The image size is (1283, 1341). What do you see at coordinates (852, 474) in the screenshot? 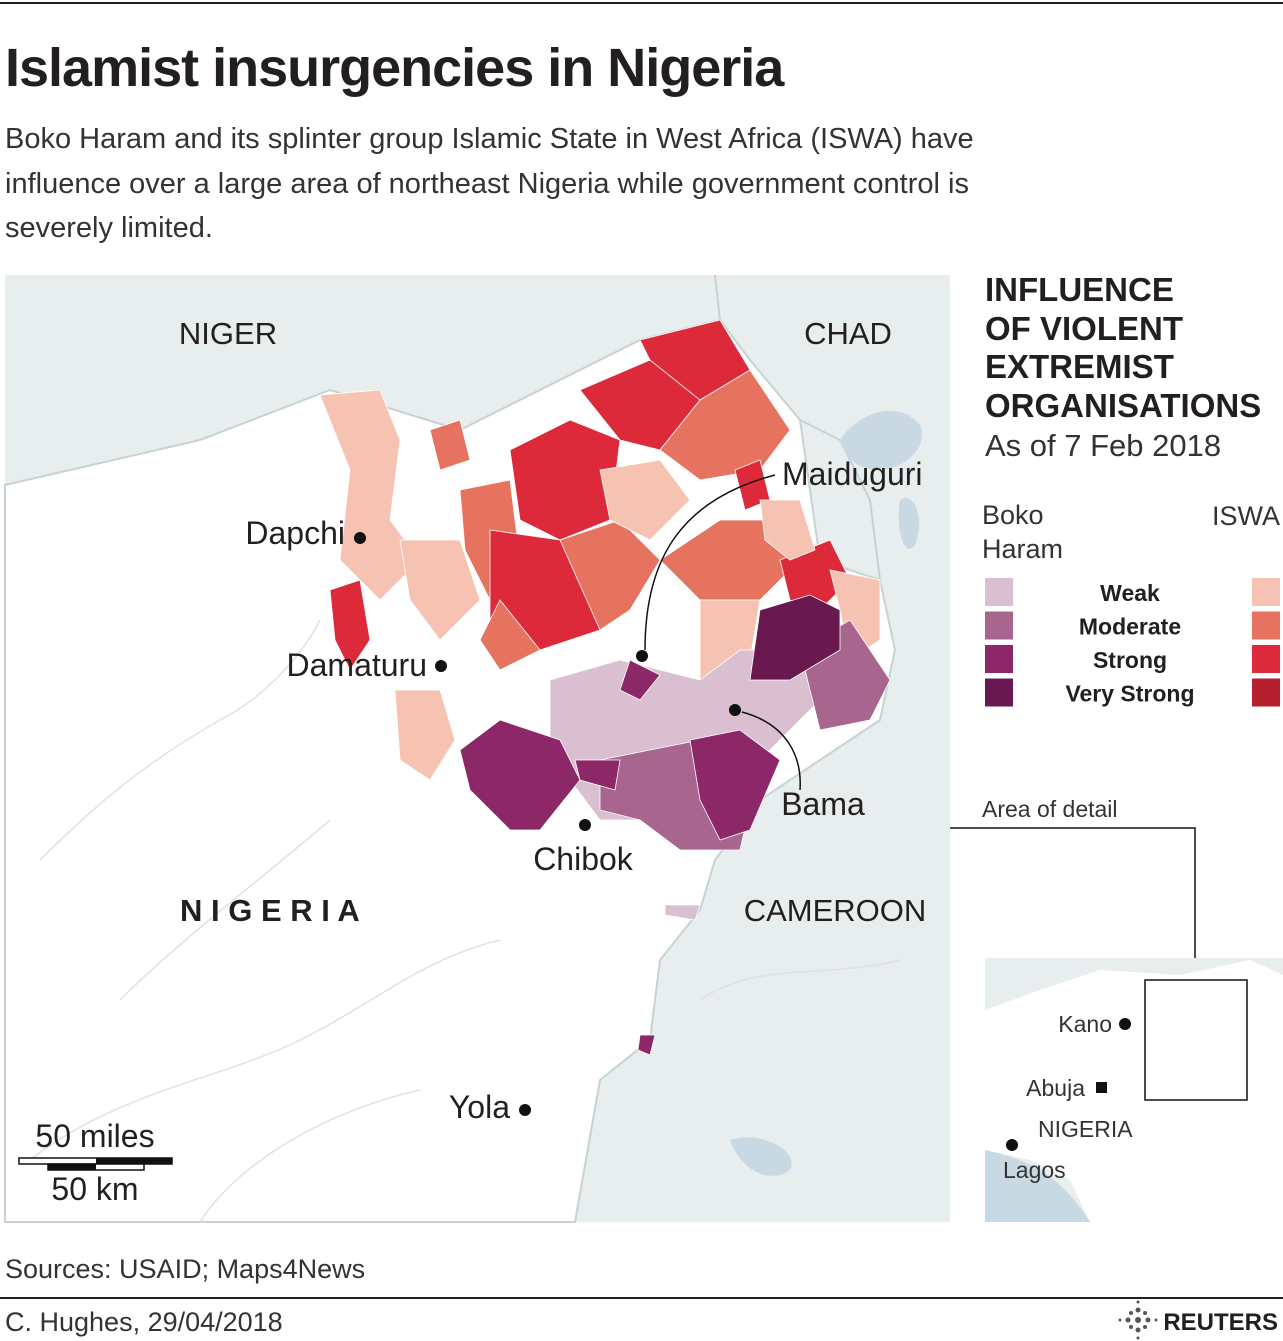
I see `city-label: Maiduguri` at bounding box center [852, 474].